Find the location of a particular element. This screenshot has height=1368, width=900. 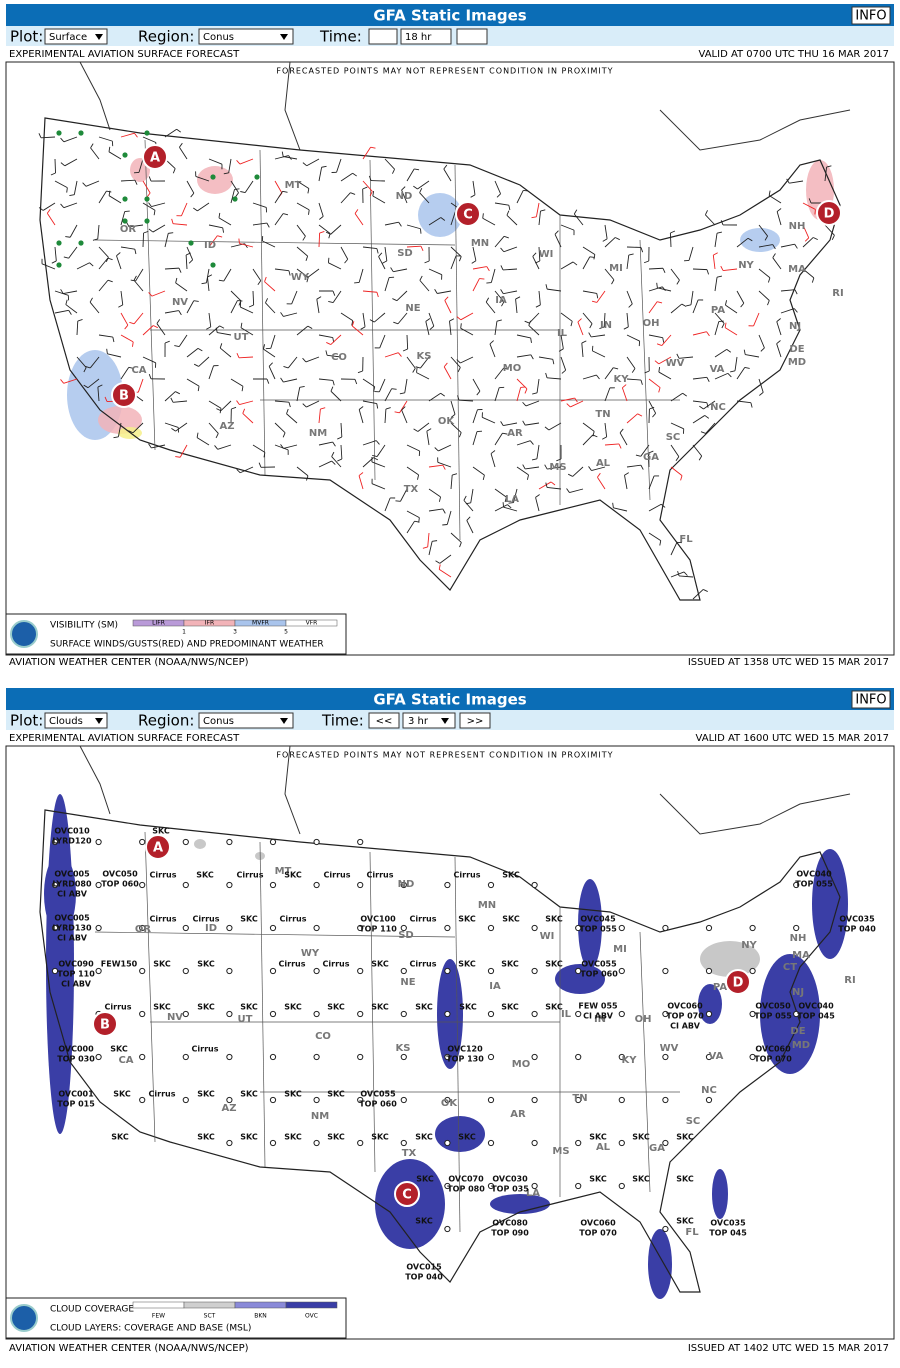

state-label: RI is located at coordinates (837, 293).